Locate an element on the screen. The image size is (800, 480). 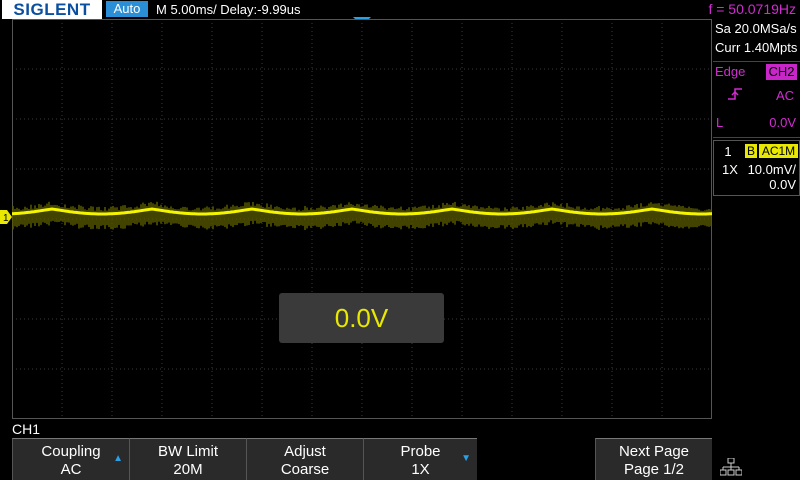
channel-coupling-badge: AC1M is located at coordinates (778, 151).